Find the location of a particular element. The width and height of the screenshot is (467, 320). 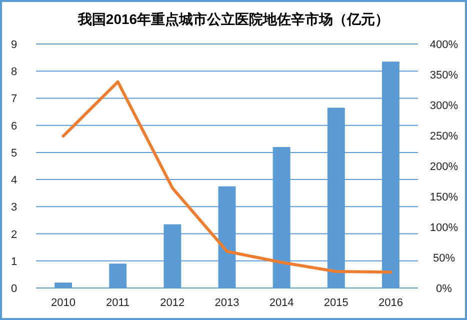

x-tick-label: 2013 is located at coordinates (227, 303).